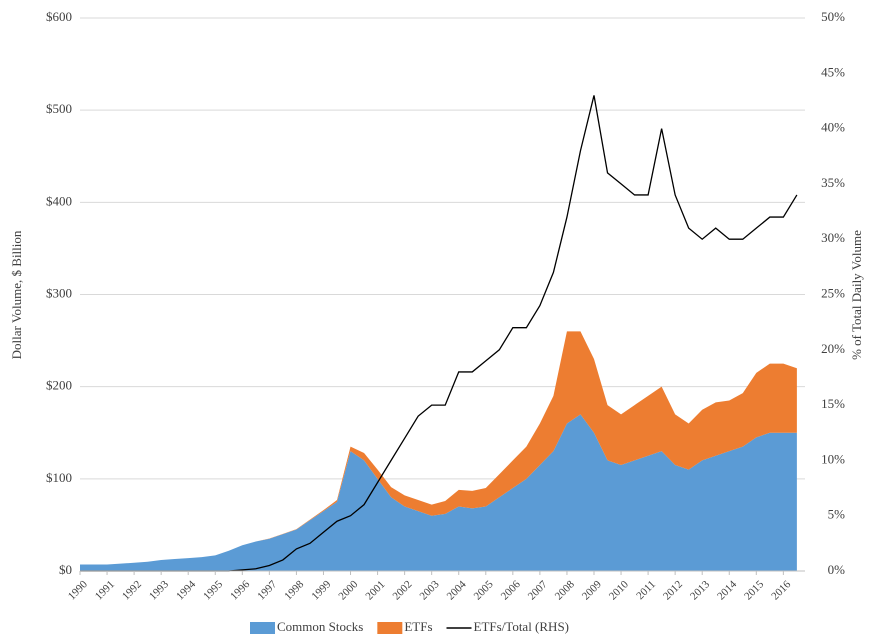  I want to click on x-tick-label: 2002, so click(402, 590).